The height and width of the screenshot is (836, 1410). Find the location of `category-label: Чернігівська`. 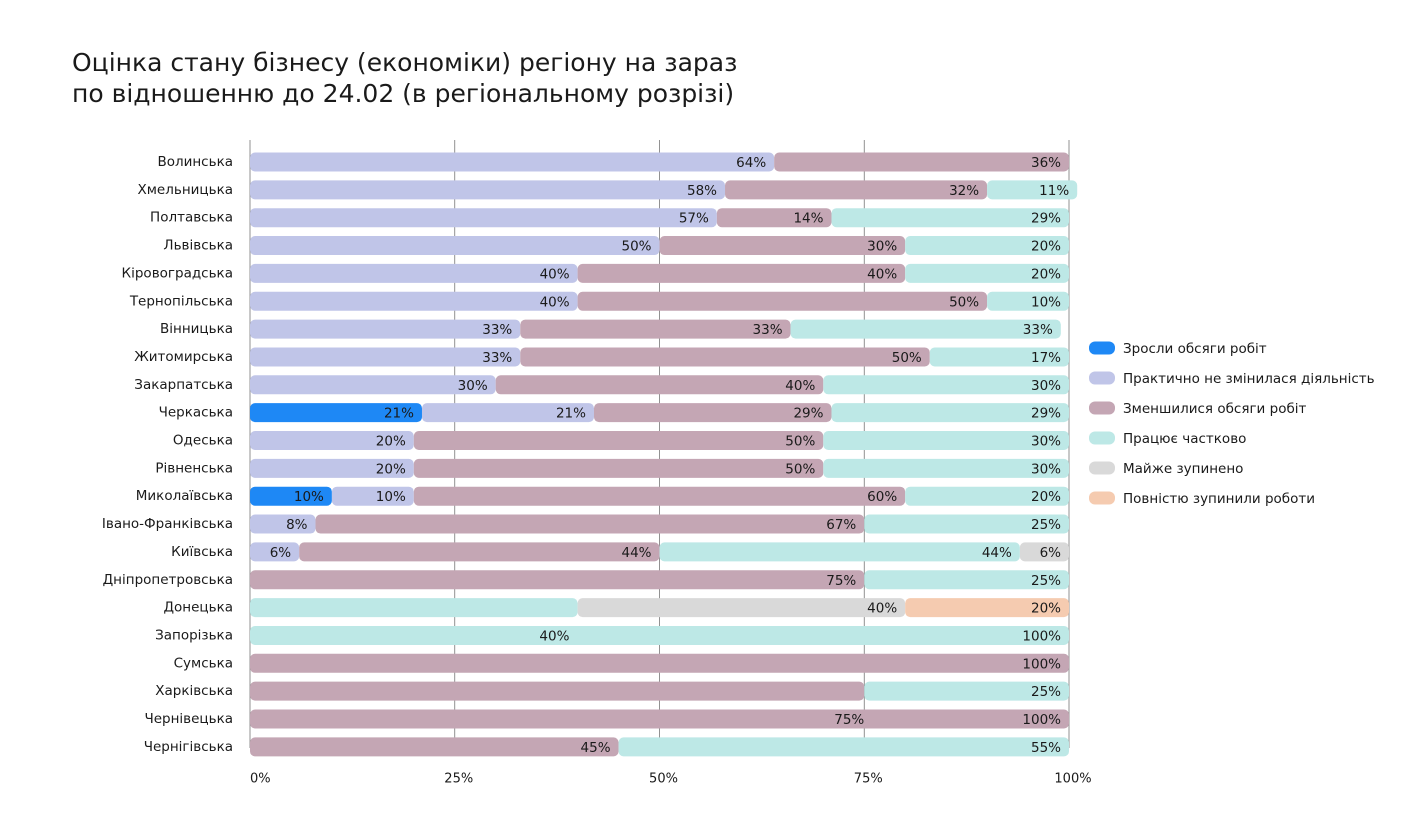

category-label: Чернігівська is located at coordinates (188, 747).